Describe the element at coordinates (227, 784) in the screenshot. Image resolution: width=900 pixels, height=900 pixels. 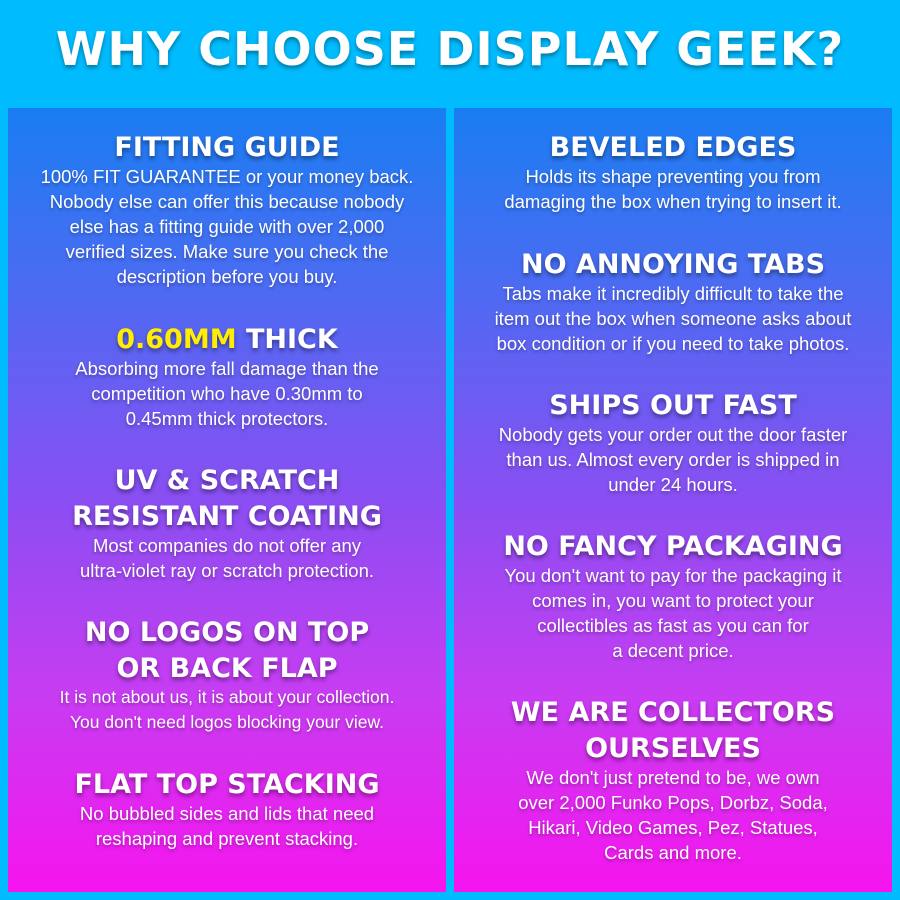
I see `feature-heading: FLAT TOP STACKING` at that location.